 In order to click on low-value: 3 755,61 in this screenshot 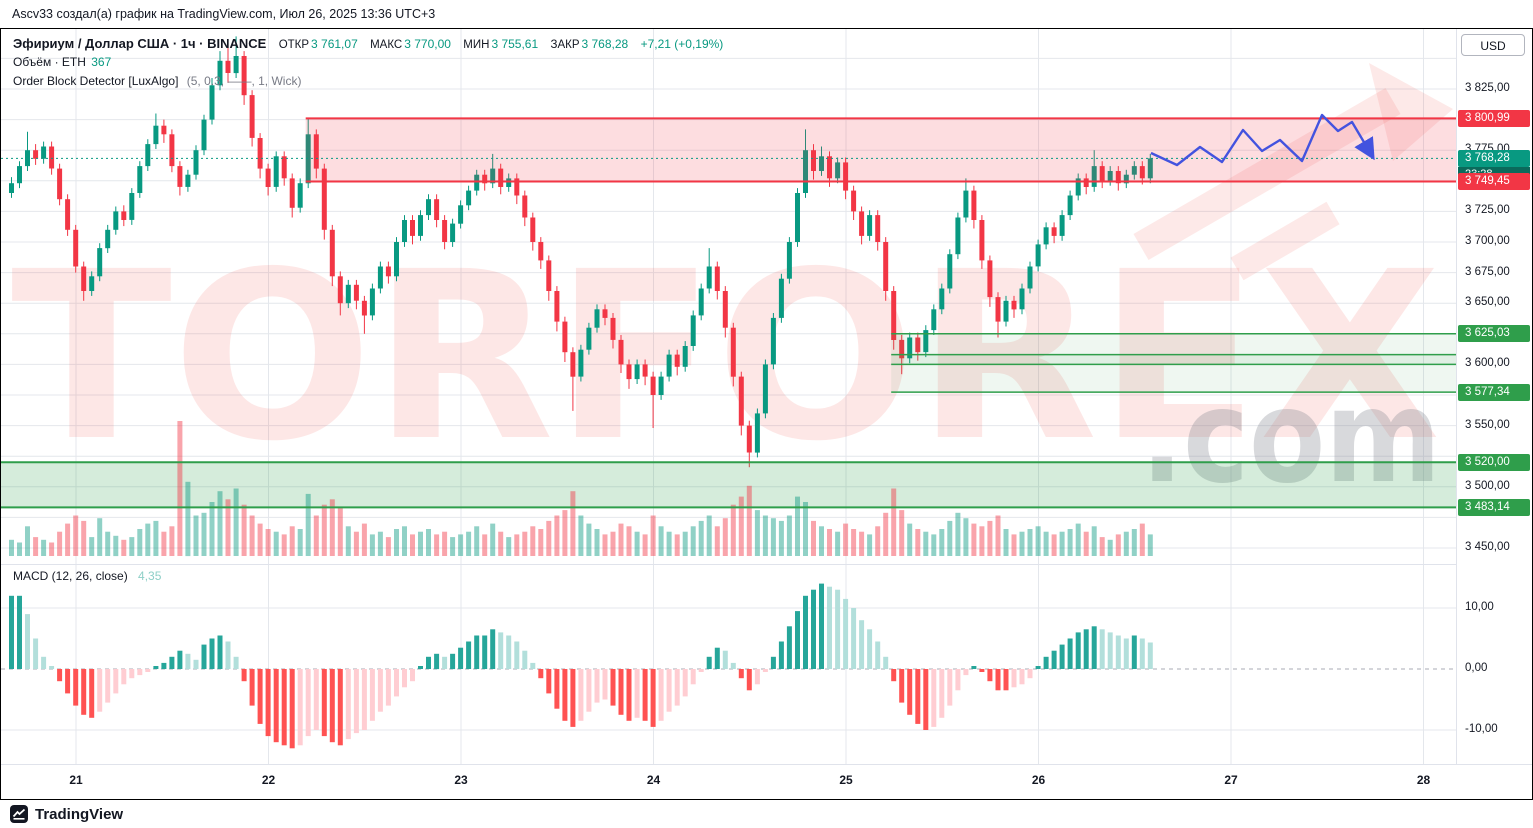, I will do `click(515, 44)`.